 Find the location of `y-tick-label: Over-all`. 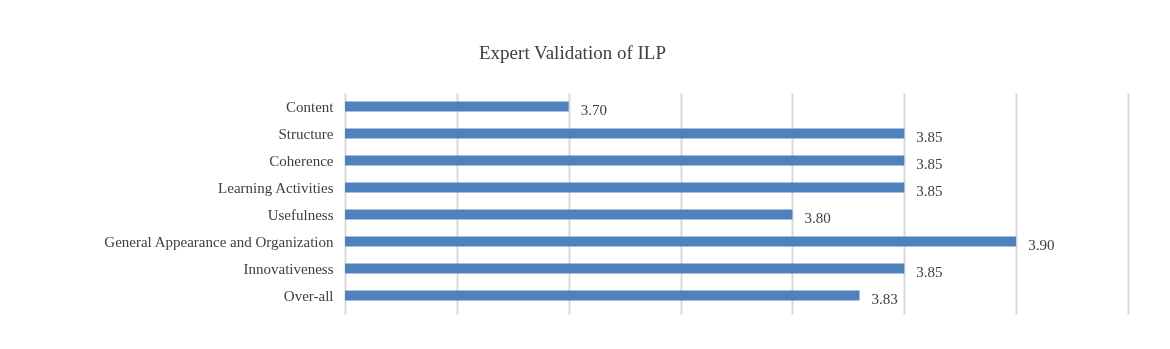

y-tick-label: Over-all is located at coordinates (308, 295).